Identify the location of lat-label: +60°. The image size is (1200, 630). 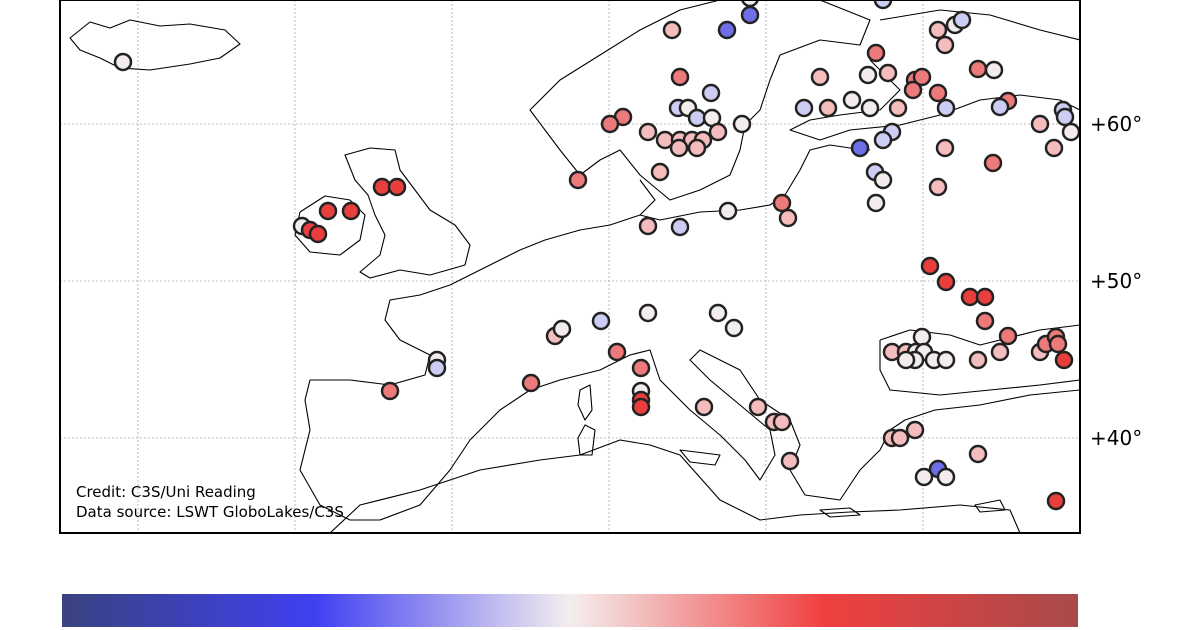
(1116, 124).